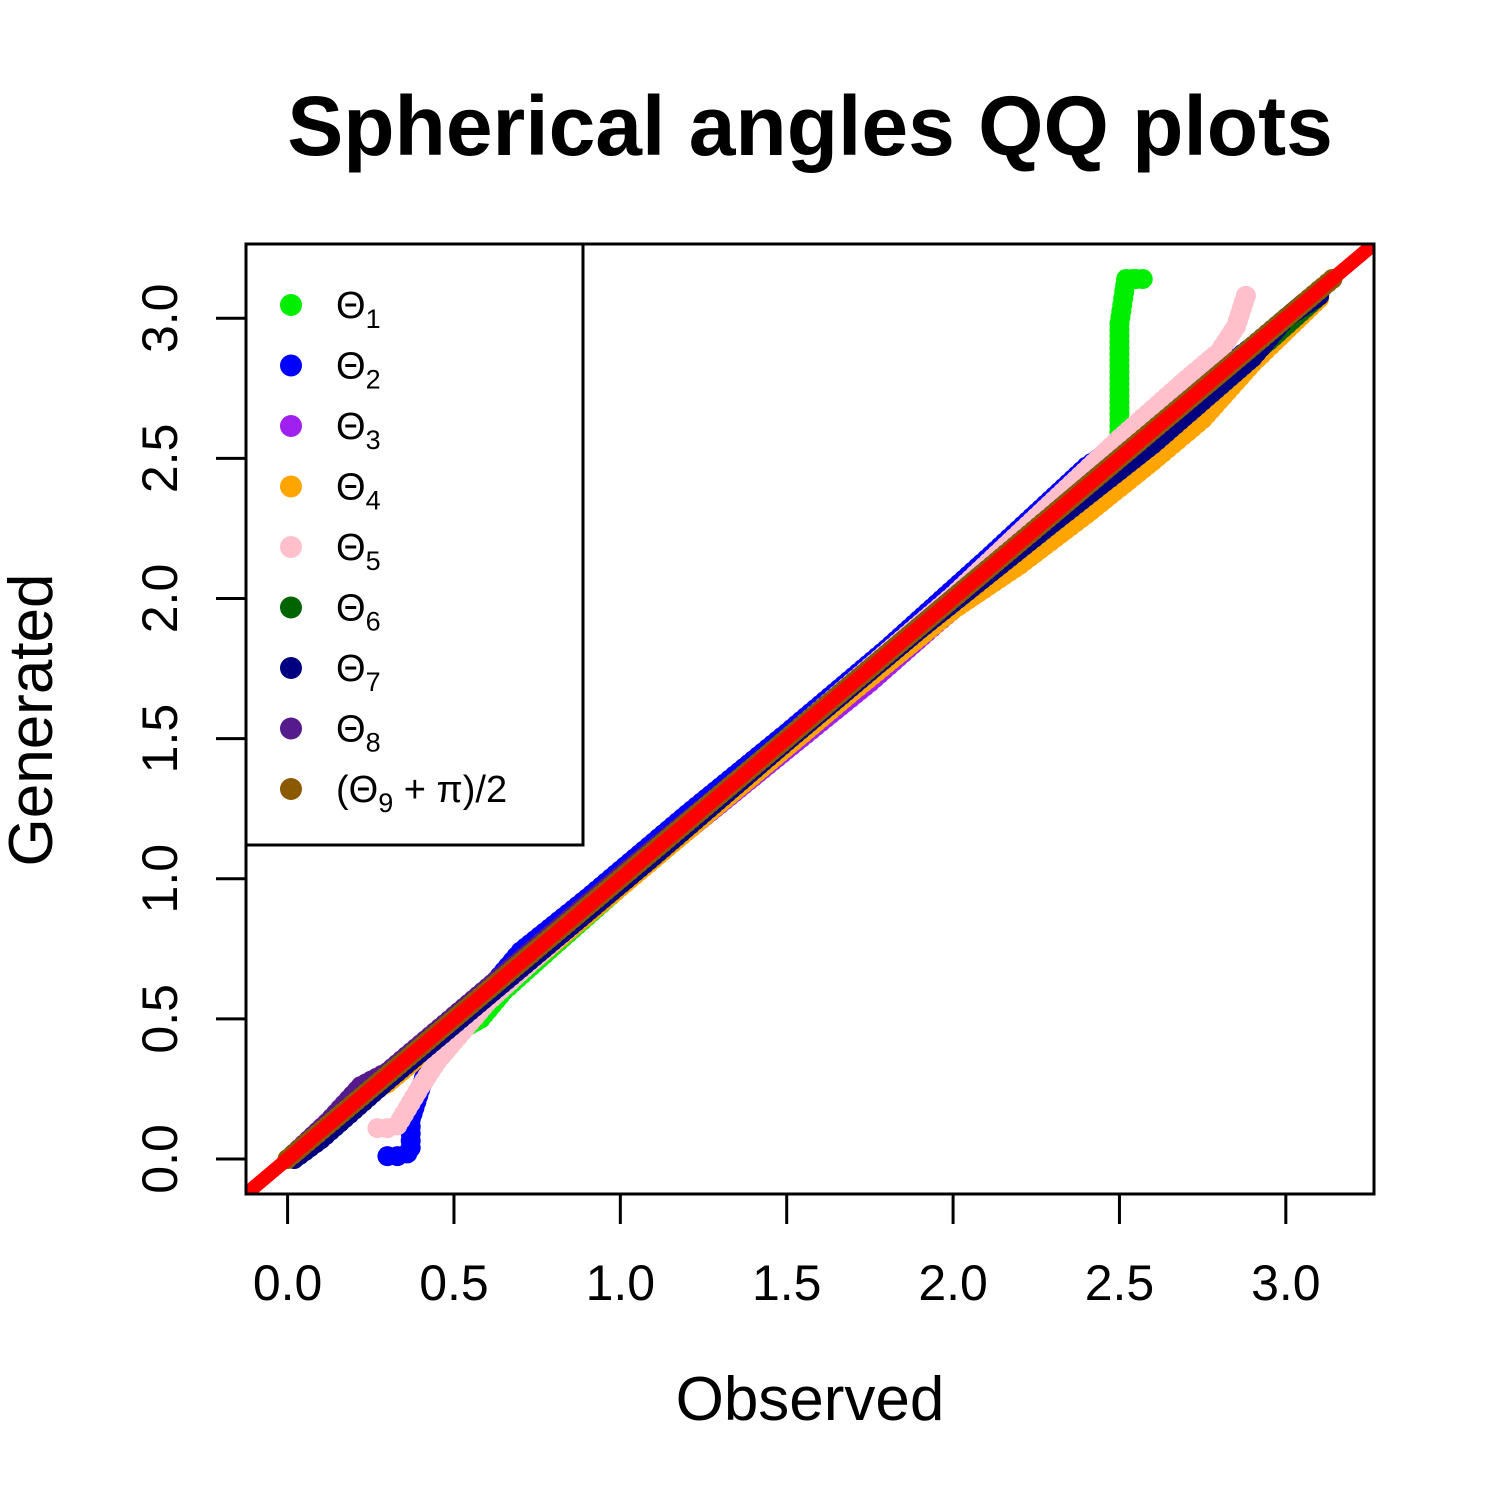 Image resolution: width=1500 pixels, height=1500 pixels. I want to click on y-tick-label: 1.0, so click(160, 879).